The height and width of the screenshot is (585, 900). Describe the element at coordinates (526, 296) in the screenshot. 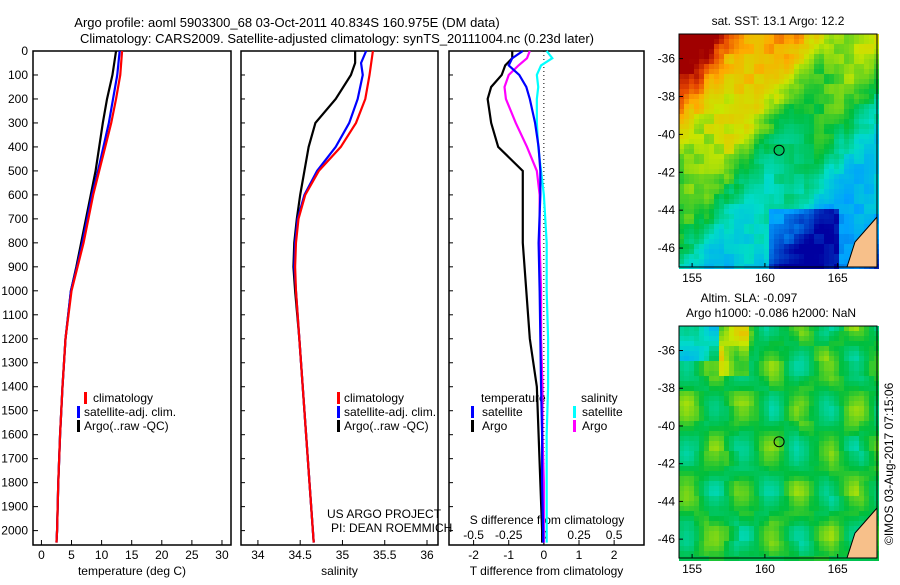

I see `series-t-satellite` at that location.